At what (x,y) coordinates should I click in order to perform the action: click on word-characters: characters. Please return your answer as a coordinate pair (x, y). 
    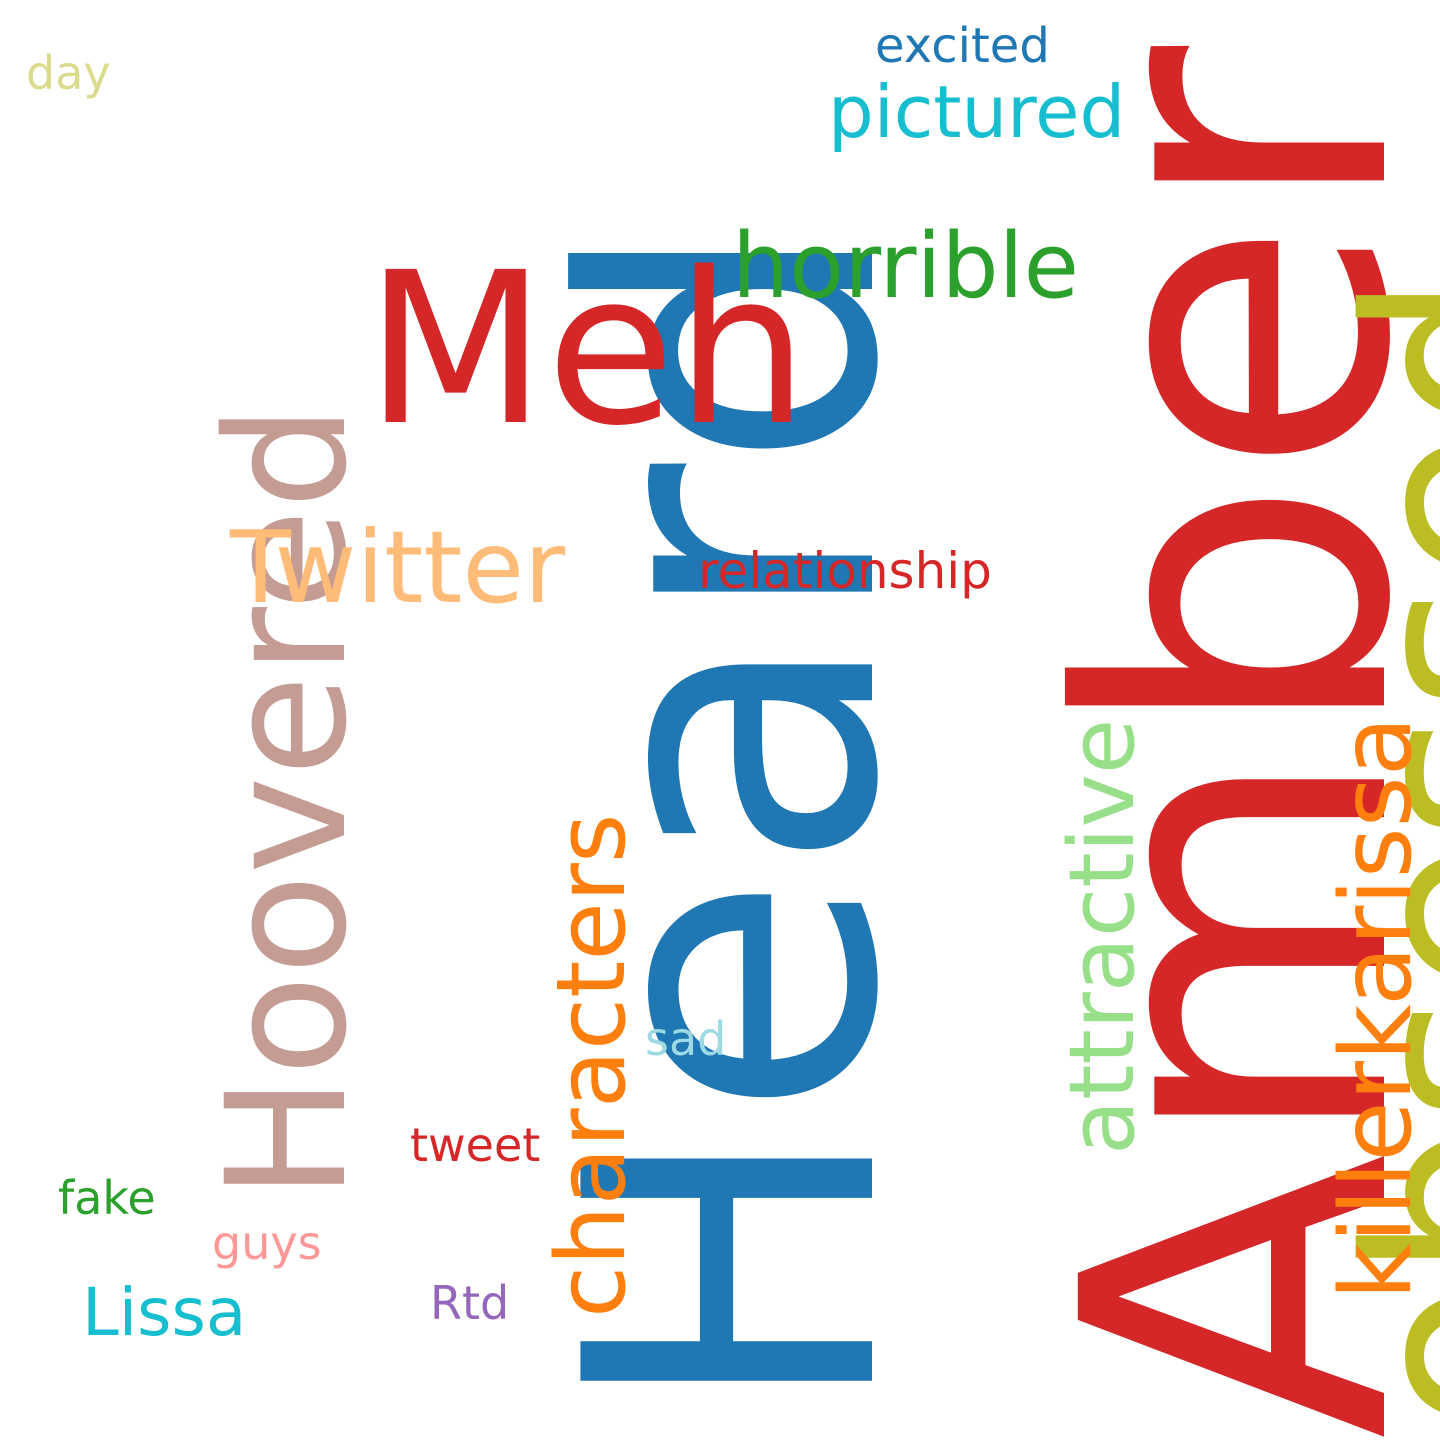
    Looking at the image, I should click on (592, 1065).